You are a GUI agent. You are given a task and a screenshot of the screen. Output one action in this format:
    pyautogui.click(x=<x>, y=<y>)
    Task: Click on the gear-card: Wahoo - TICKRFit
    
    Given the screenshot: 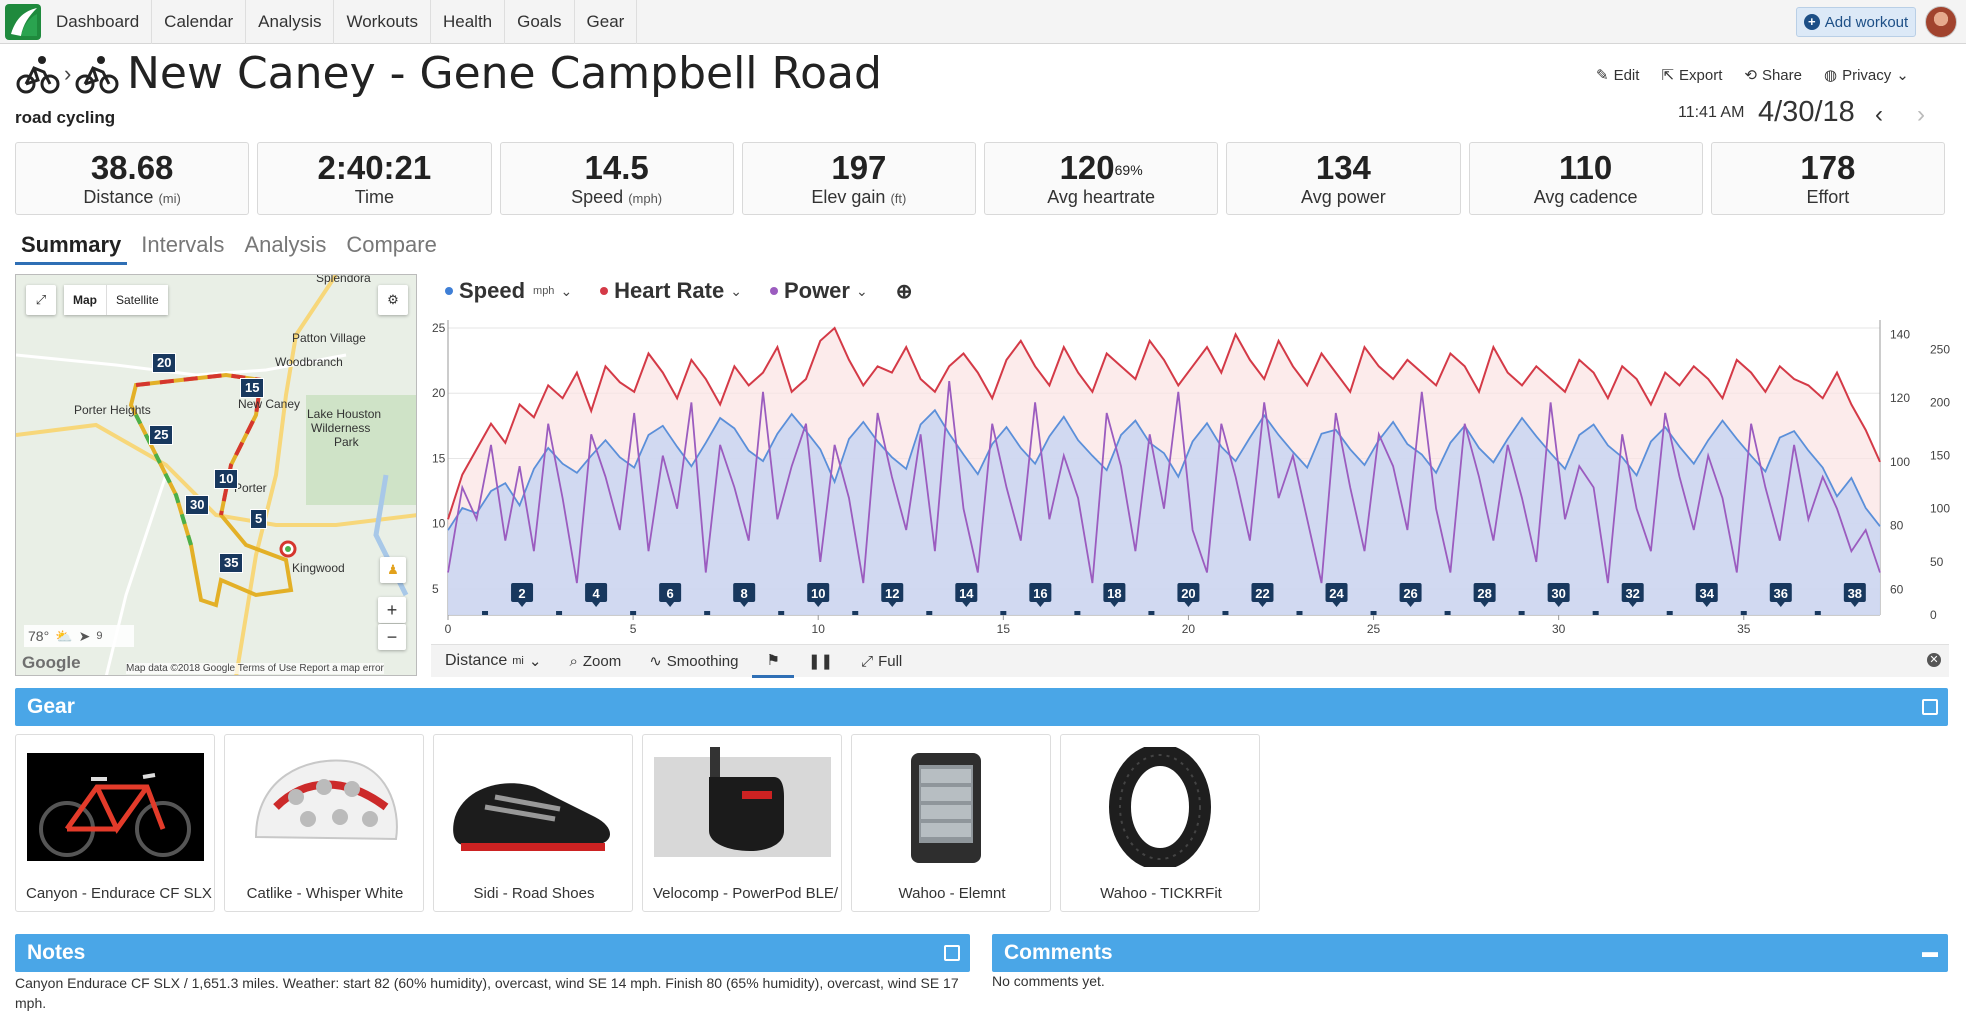 What is the action you would take?
    pyautogui.click(x=1160, y=823)
    